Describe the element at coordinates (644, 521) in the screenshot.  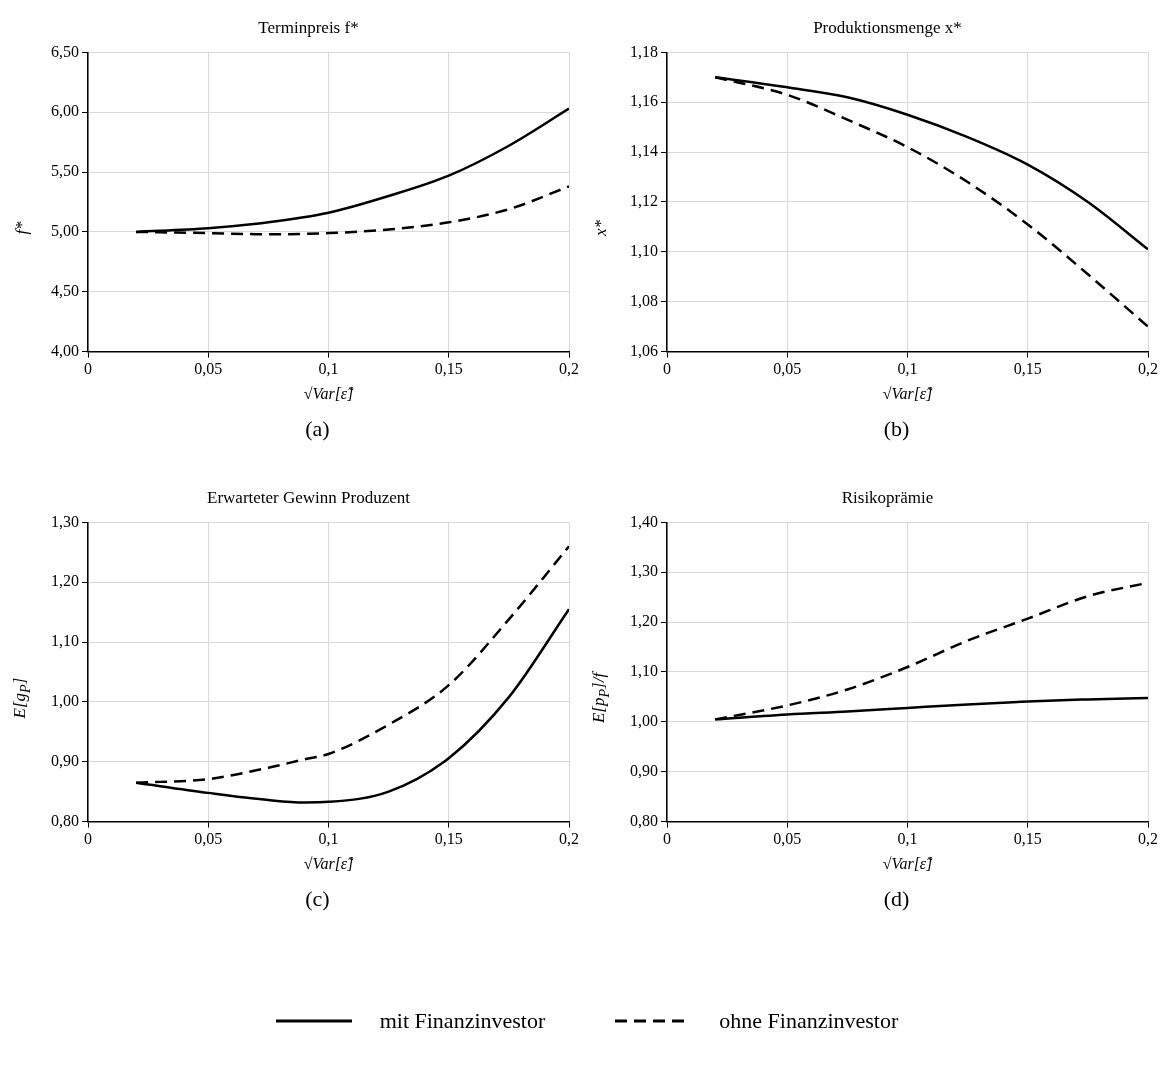
I see `y-tick-label: 1,40` at that location.